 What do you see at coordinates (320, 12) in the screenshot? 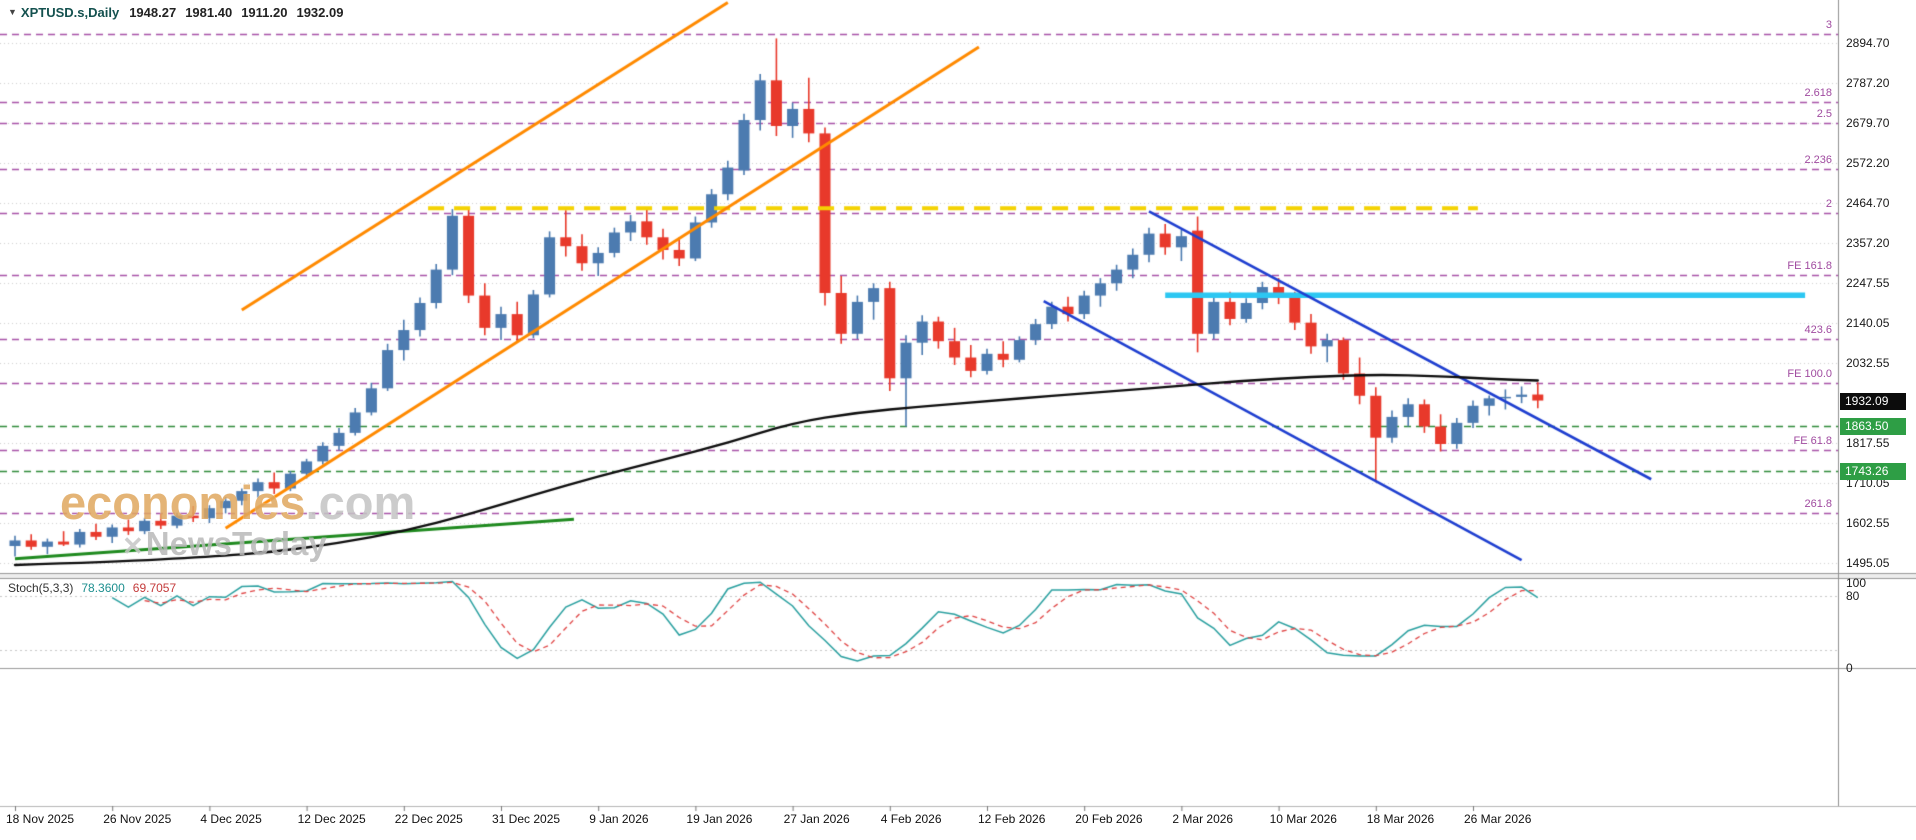
I see `ohlc-close: 1932.09` at bounding box center [320, 12].